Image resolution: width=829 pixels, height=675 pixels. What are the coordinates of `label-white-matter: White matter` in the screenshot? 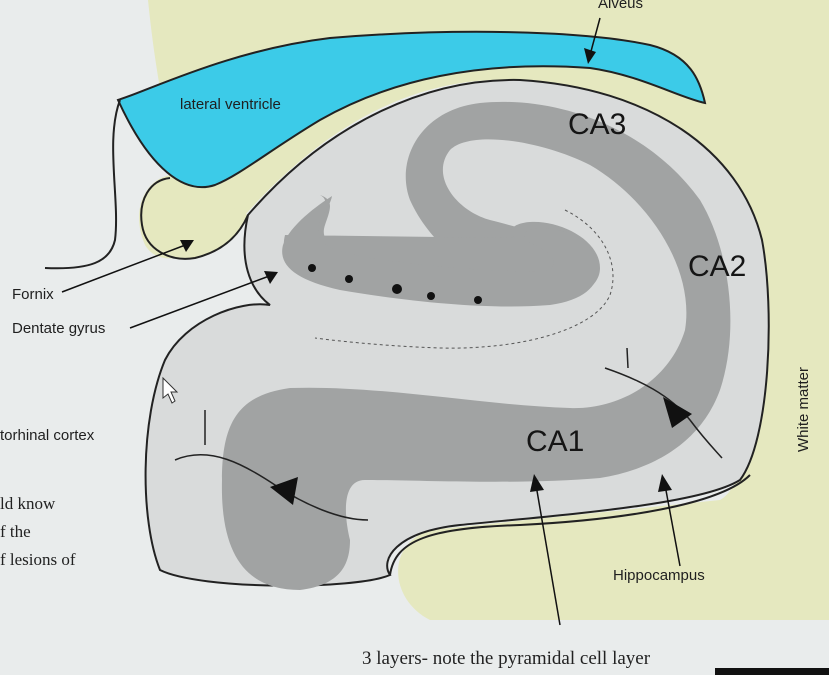 It's located at (803, 409).